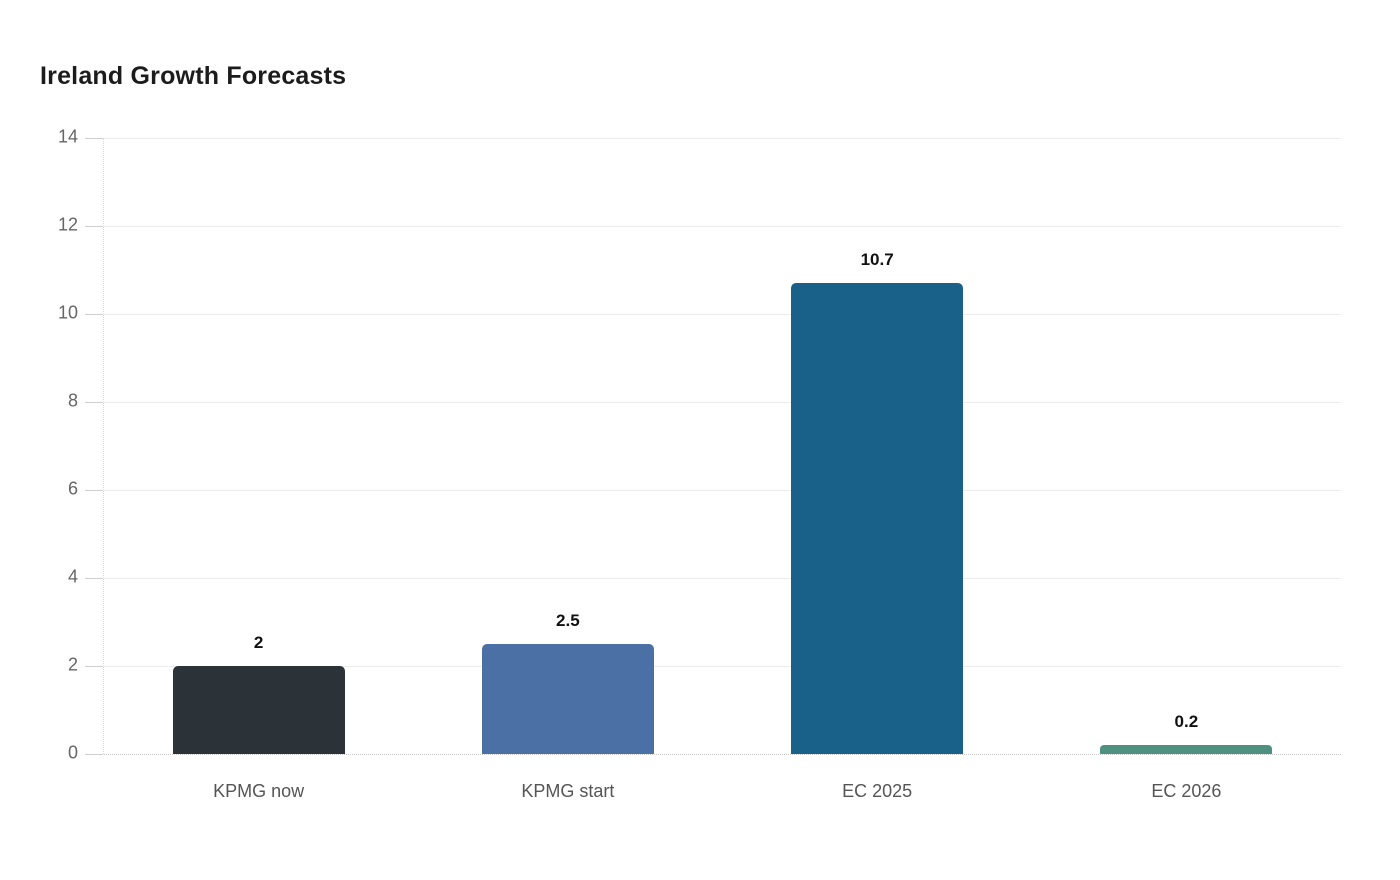 This screenshot has height=880, width=1400. I want to click on category-label-kpmg-now: KPMG now, so click(259, 791).